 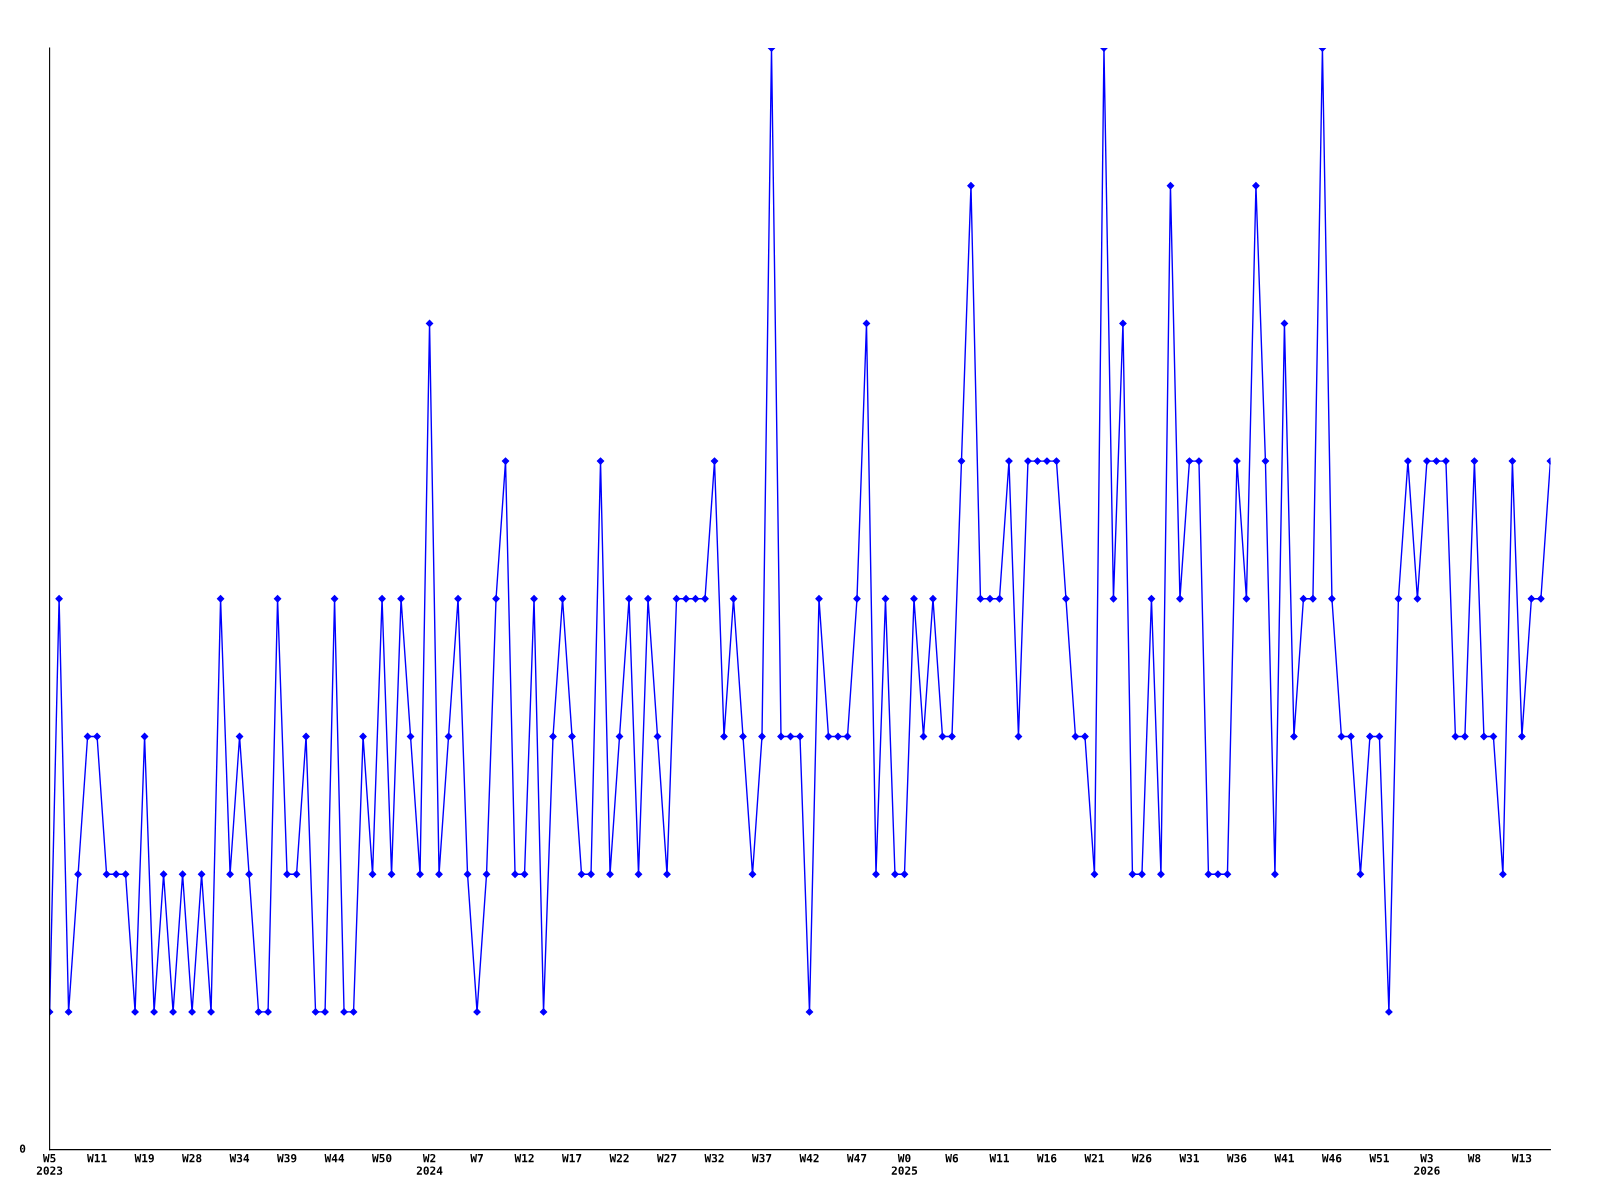 I want to click on x-tick-label: W6, so click(x=952, y=1158).